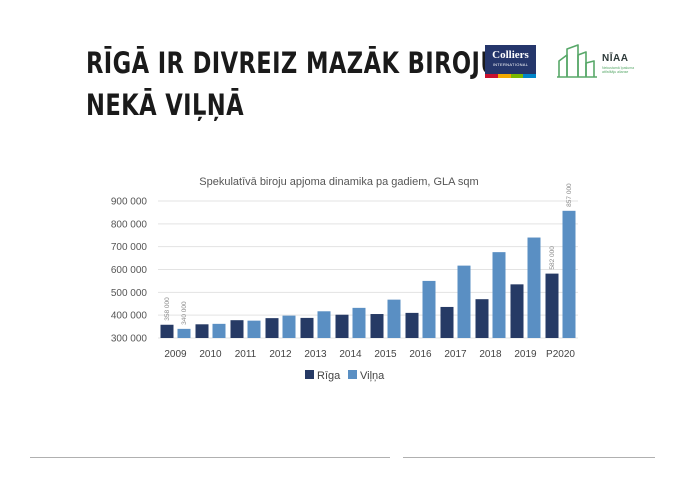 This screenshot has width=685, height=484. Describe the element at coordinates (297, 84) in the screenshot. I see `slide-title: RĪGĀ IR DIVREIZ MAZĀK BIROJU, NEKĀ VIĻŅĀ` at that location.